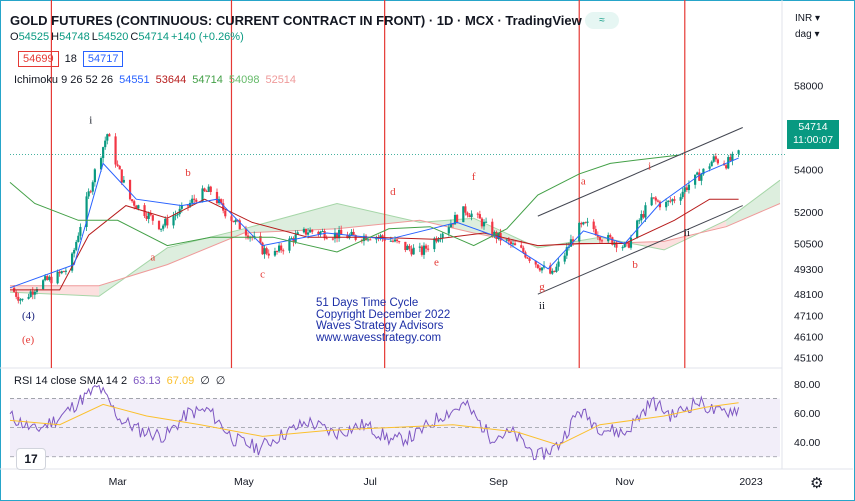 The width and height of the screenshot is (855, 501). What do you see at coordinates (380, 326) in the screenshot?
I see `cycle-note-line: Waves Strategy Advisors` at bounding box center [380, 326].